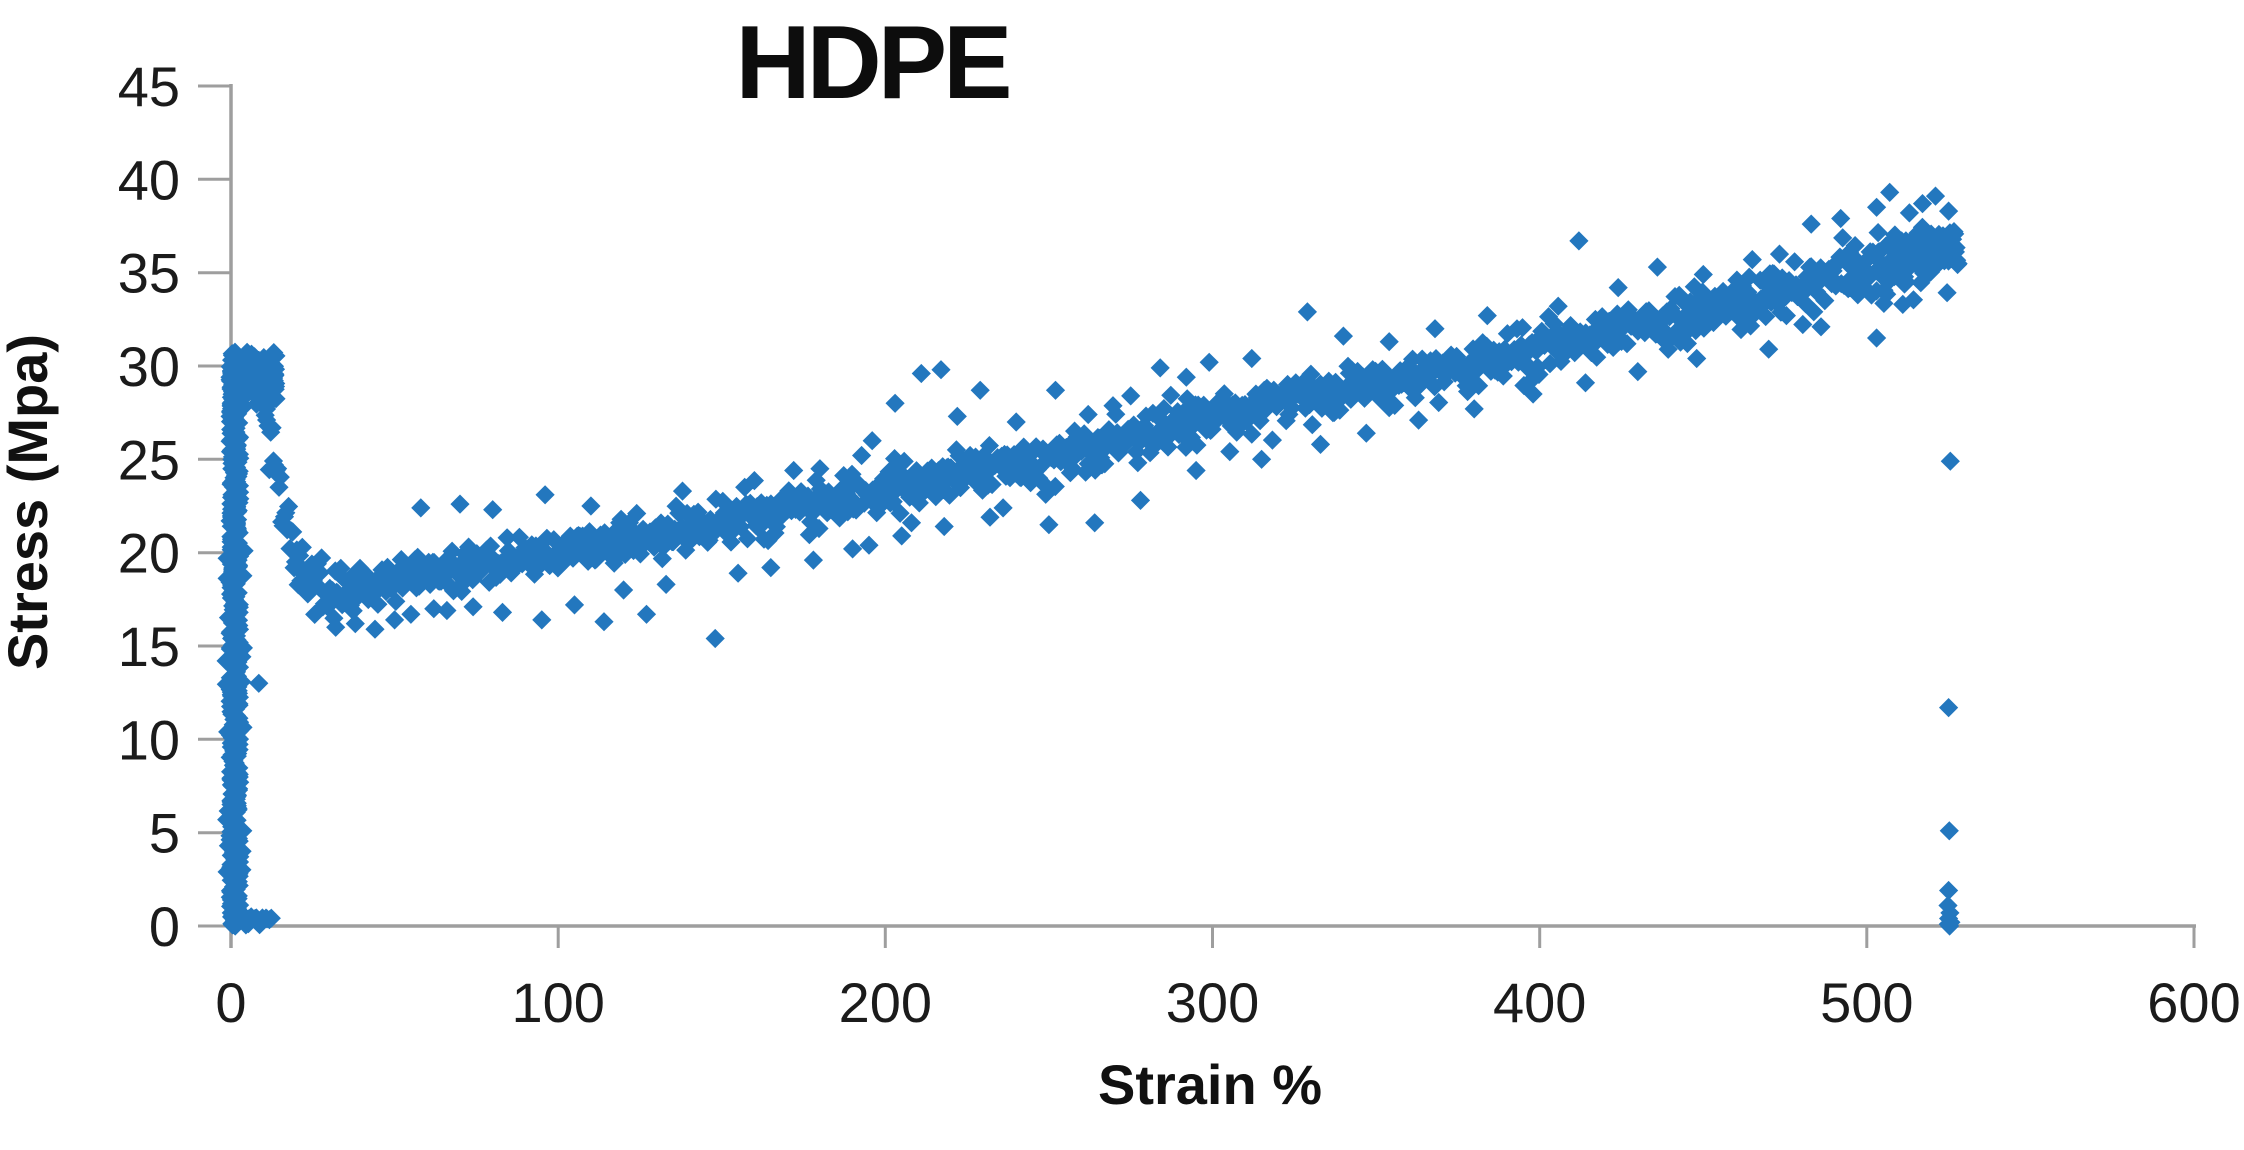 This screenshot has width=2244, height=1150. Describe the element at coordinates (149, 553) in the screenshot. I see `y-tick-label: 20` at that location.